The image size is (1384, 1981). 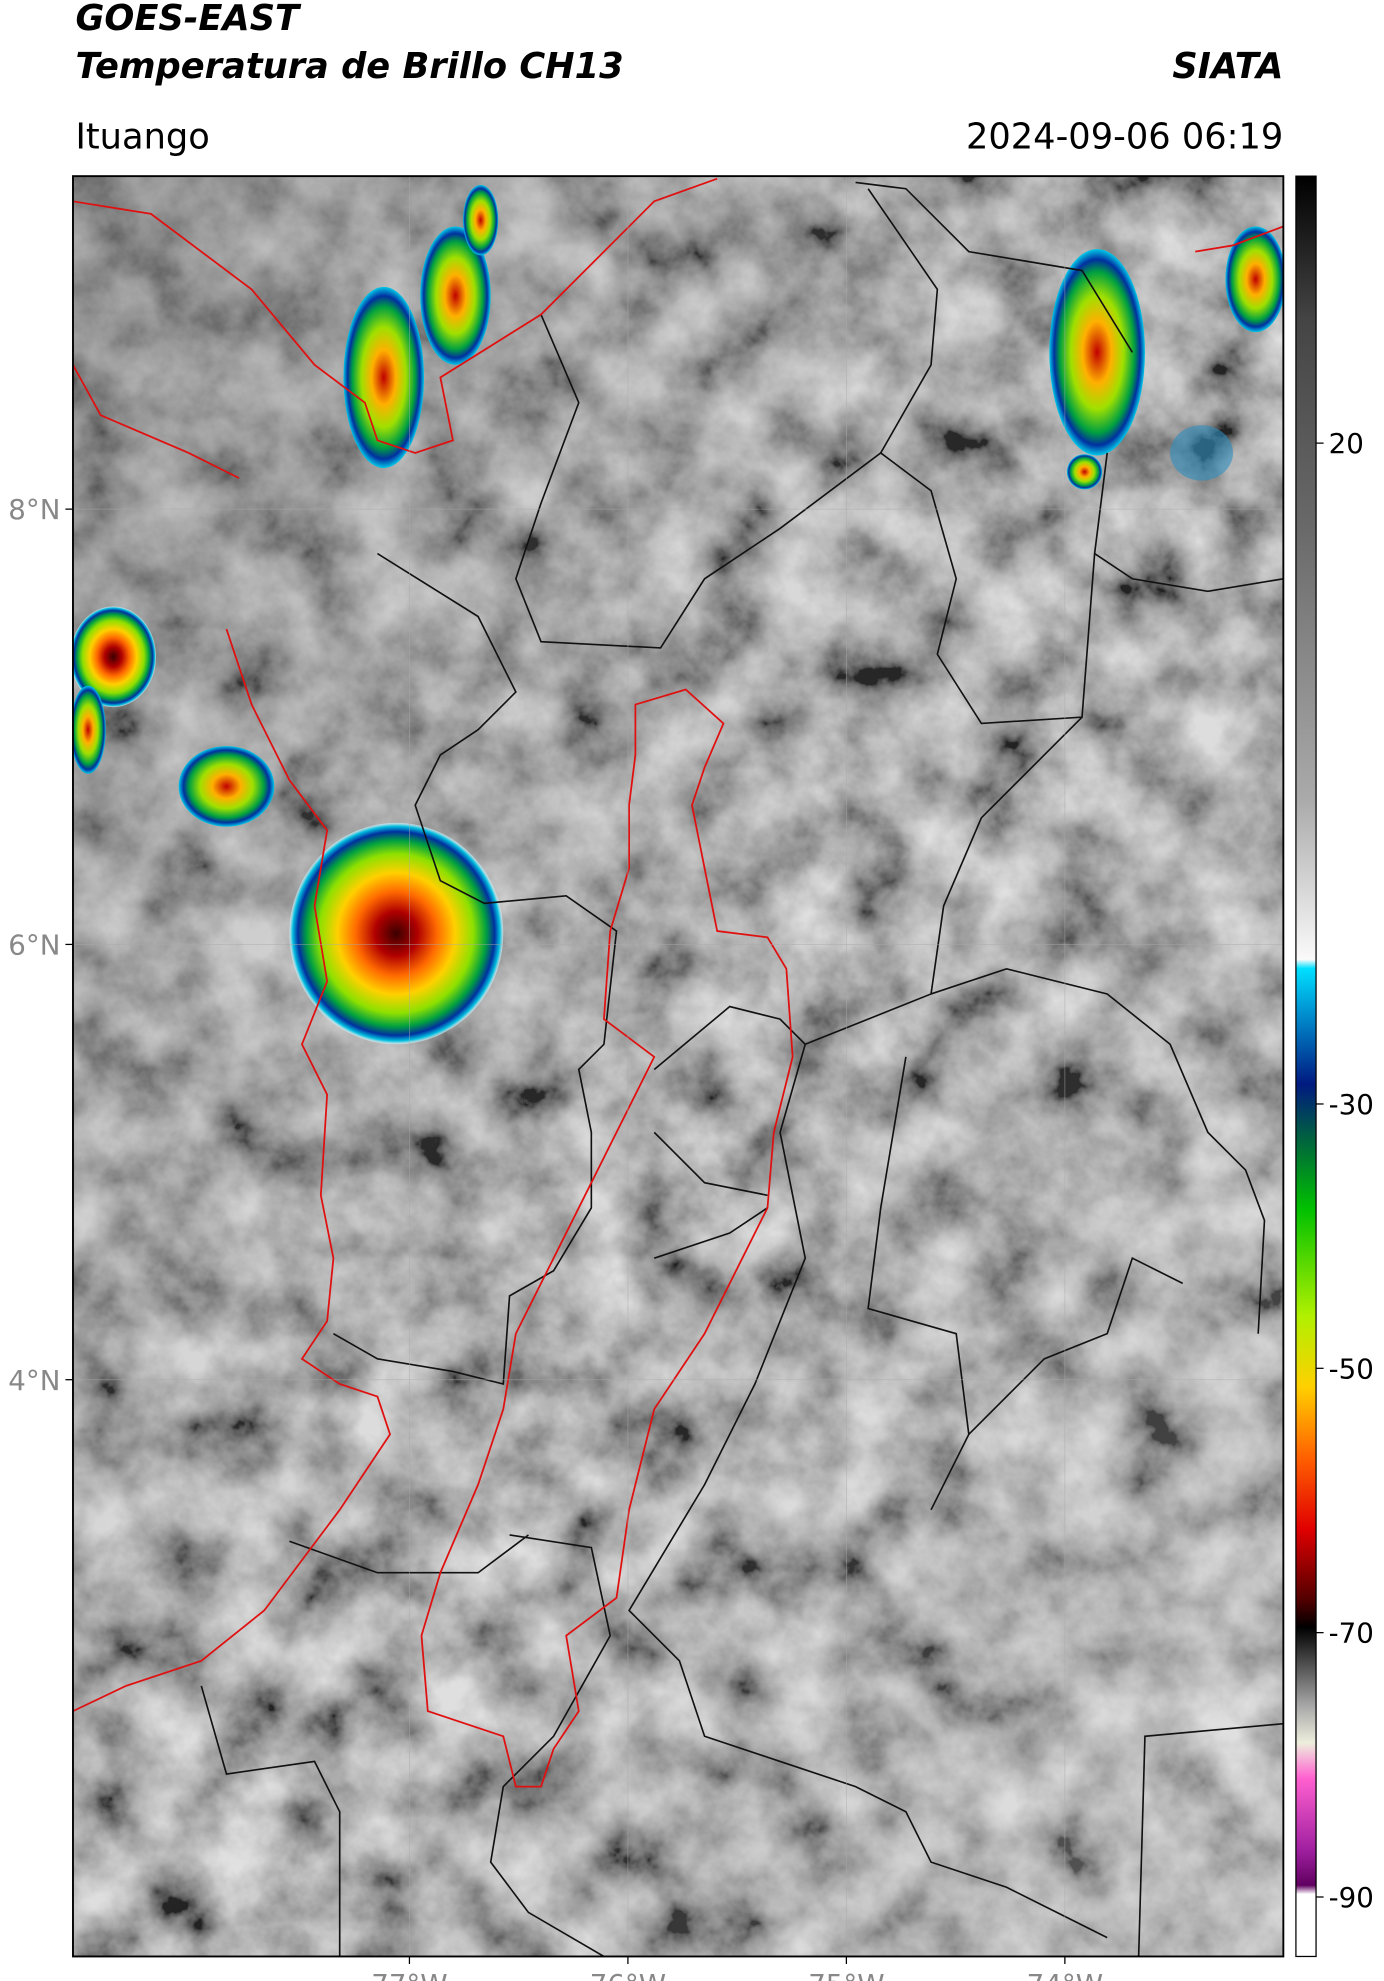 What do you see at coordinates (349, 66) in the screenshot?
I see `subtitle: Temperatura de Brillo CH13` at bounding box center [349, 66].